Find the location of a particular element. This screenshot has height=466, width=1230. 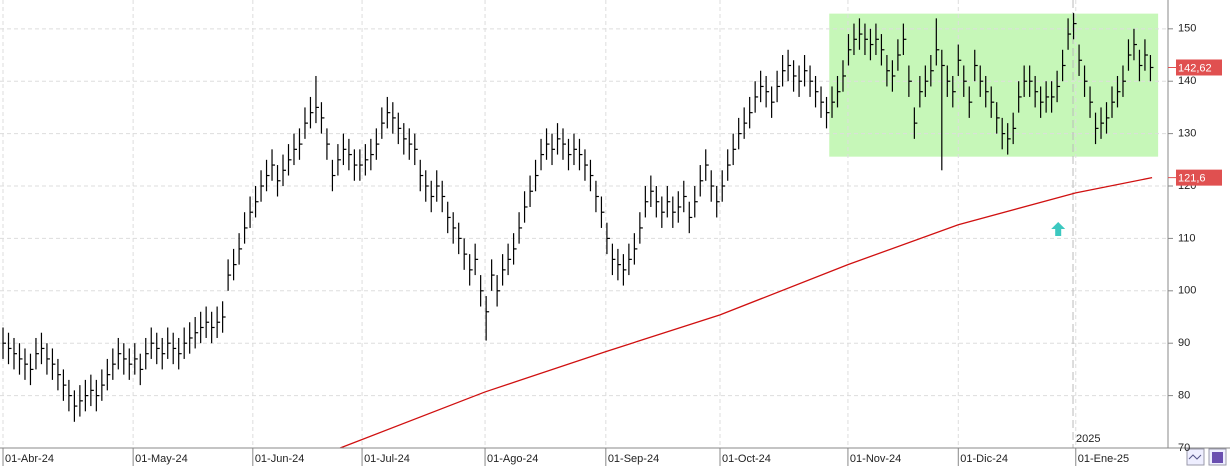

x-tick-label: 01-Jul-24 is located at coordinates (387, 459).